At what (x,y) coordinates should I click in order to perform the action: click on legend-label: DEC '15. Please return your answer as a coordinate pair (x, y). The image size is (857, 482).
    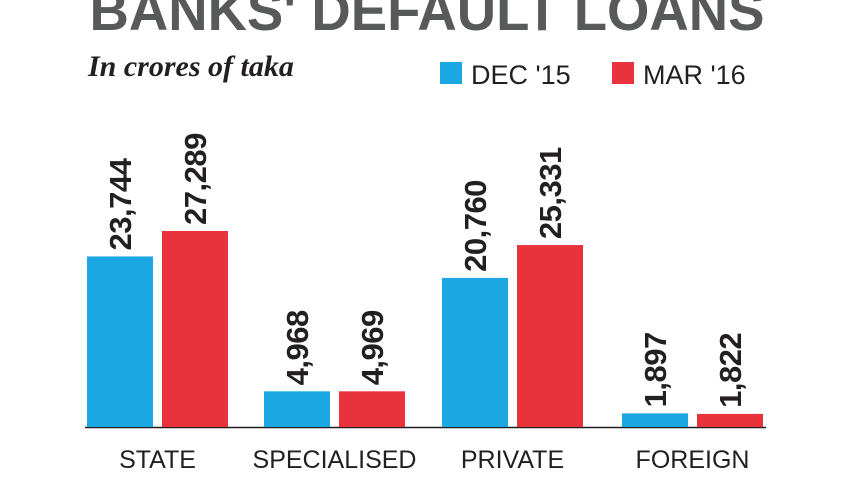
    Looking at the image, I should click on (521, 75).